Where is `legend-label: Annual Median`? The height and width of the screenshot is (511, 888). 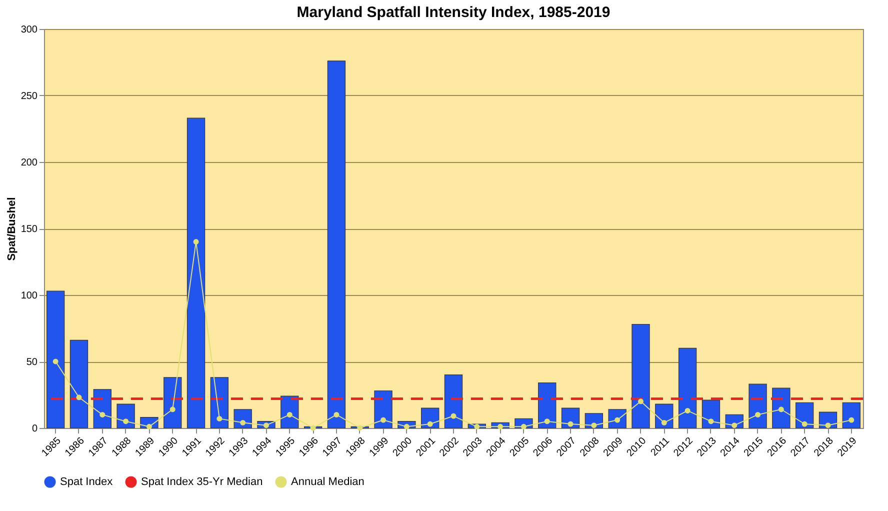
legend-label: Annual Median is located at coordinates (327, 482).